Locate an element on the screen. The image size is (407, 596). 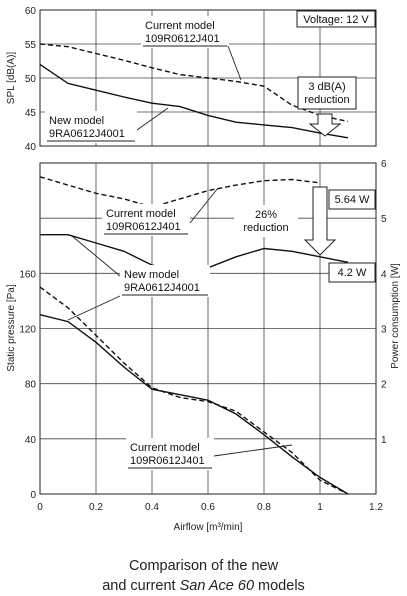
pr-current-pointer is located at coordinates (253, 450).